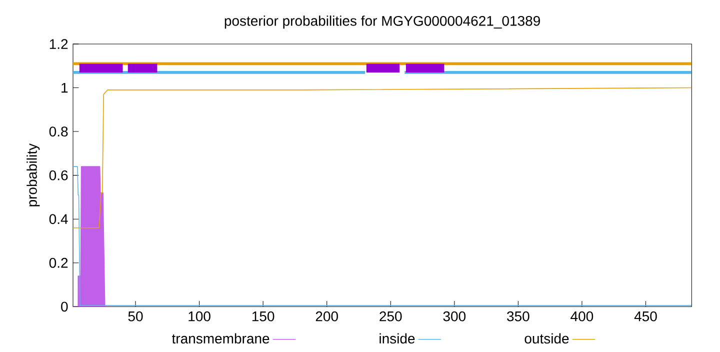 This screenshot has width=720, height=352. What do you see at coordinates (199, 316) in the screenshot?
I see `x-tick-label: 100` at bounding box center [199, 316].